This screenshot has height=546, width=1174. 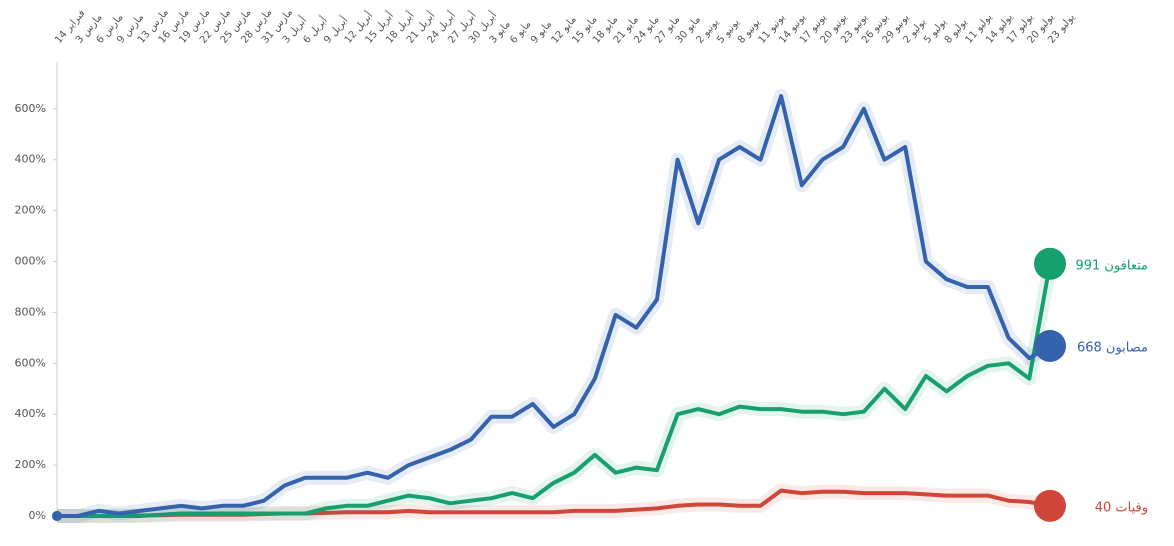 I want to click on legend-label: وفيات 40, so click(x=1121, y=507).